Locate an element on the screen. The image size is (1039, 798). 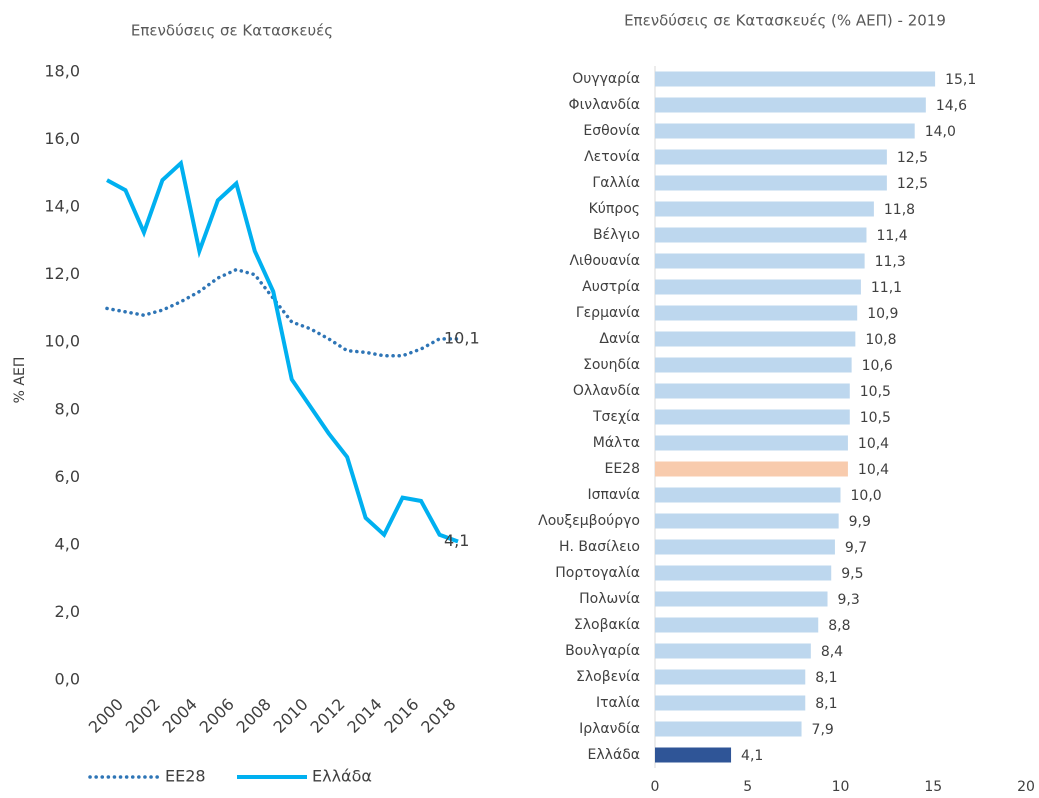
y-tick-label: 18,0 is located at coordinates (62, 71).